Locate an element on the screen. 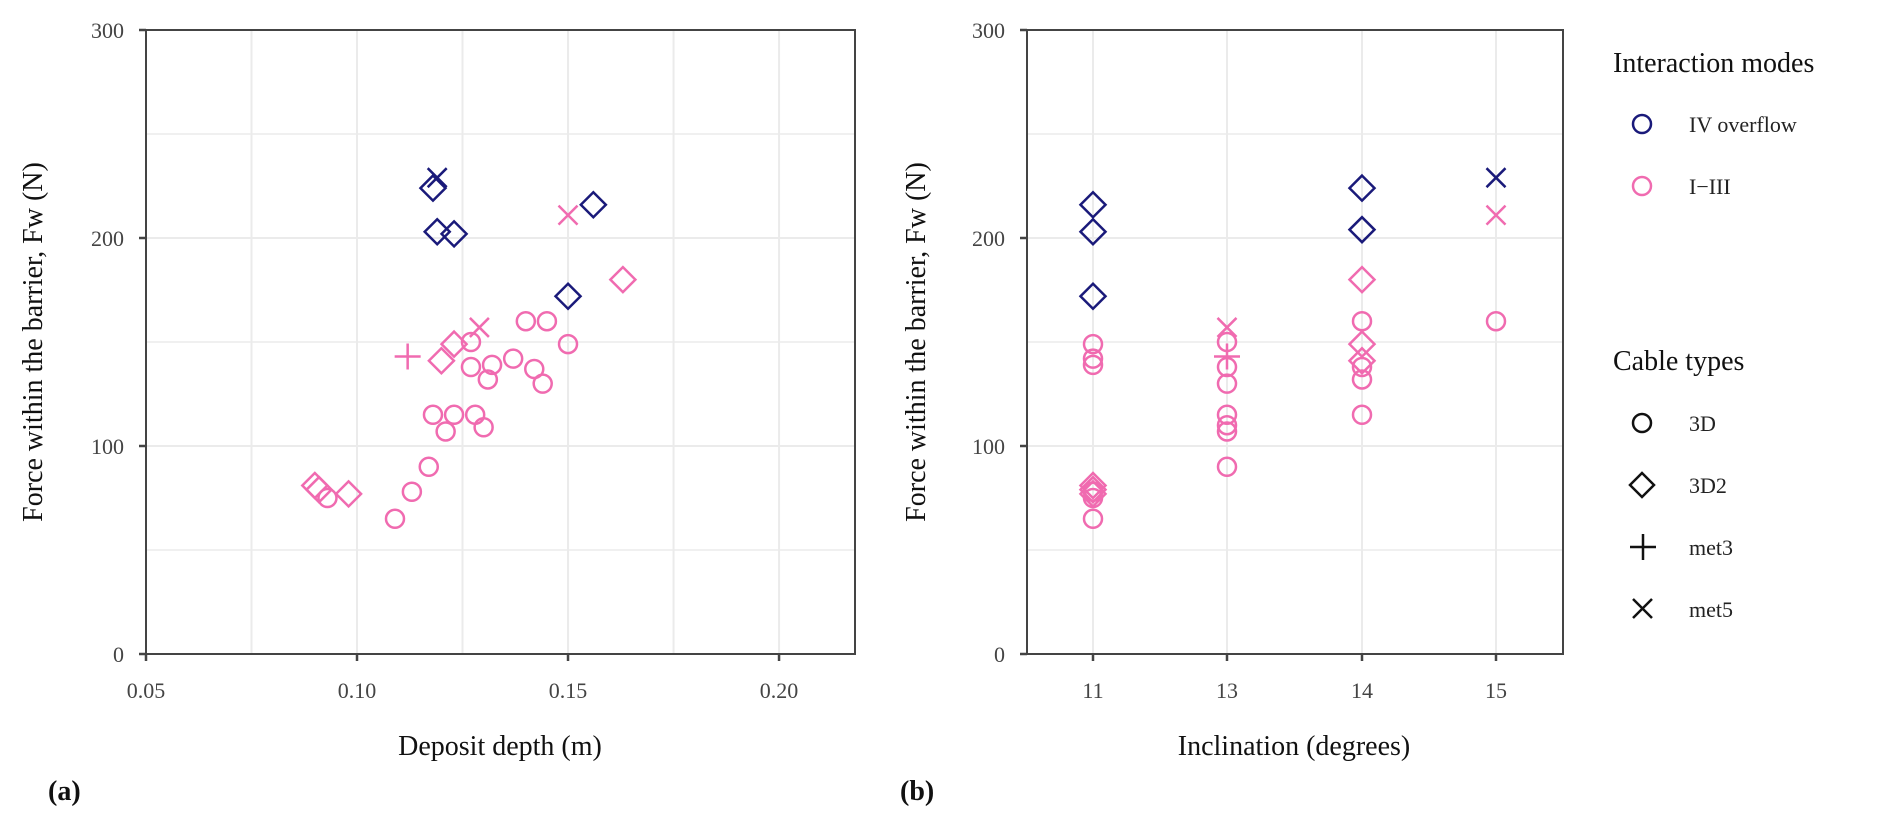  legend-modes-title: Interaction modes is located at coordinates (1713, 63).